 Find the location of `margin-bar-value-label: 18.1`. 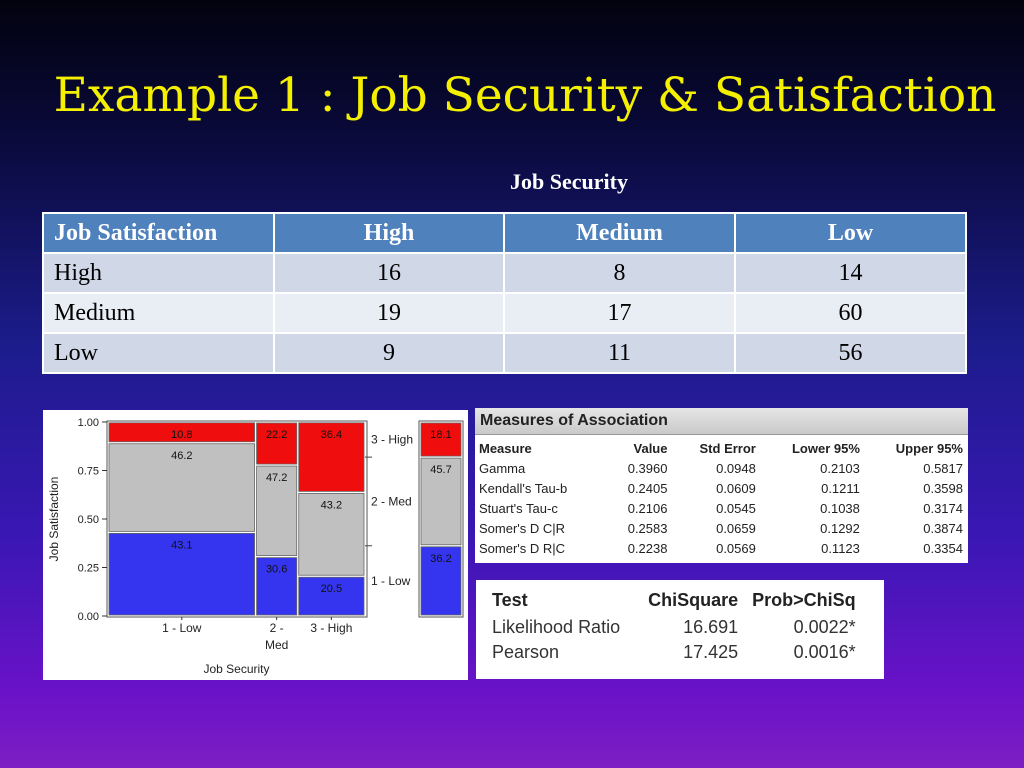

margin-bar-value-label: 18.1 is located at coordinates (440, 435).